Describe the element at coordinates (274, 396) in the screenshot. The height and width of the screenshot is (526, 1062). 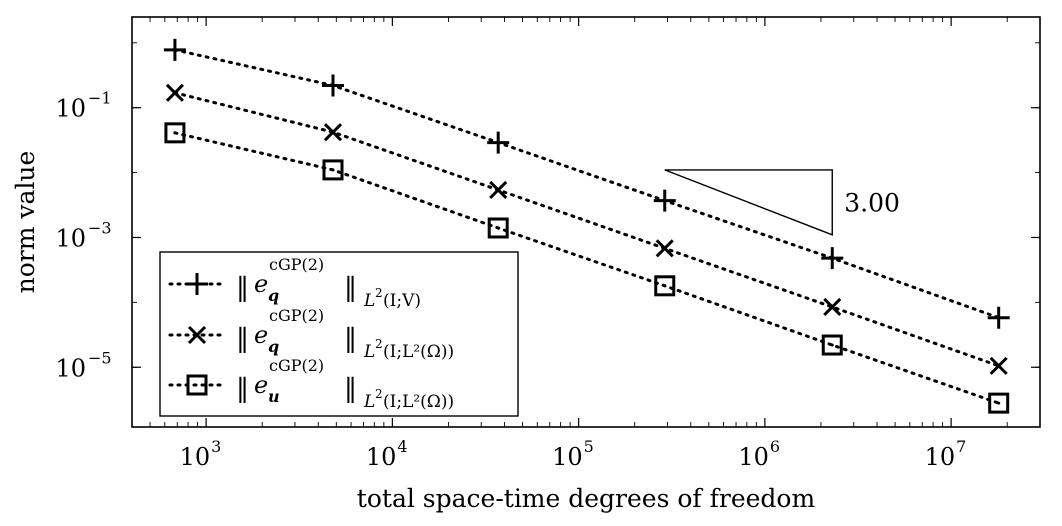
I see `legend-sub-3: u` at that location.